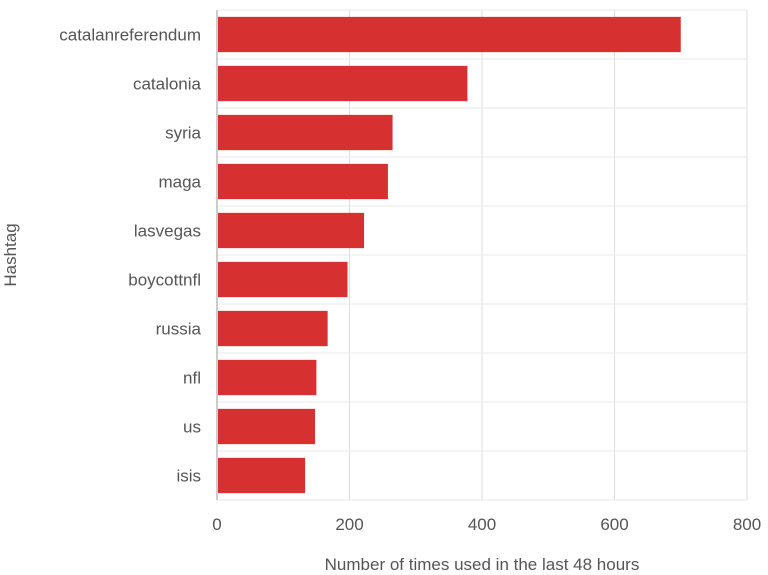 This screenshot has width=768, height=575. I want to click on category-label-nfl: nfl, so click(192, 378).